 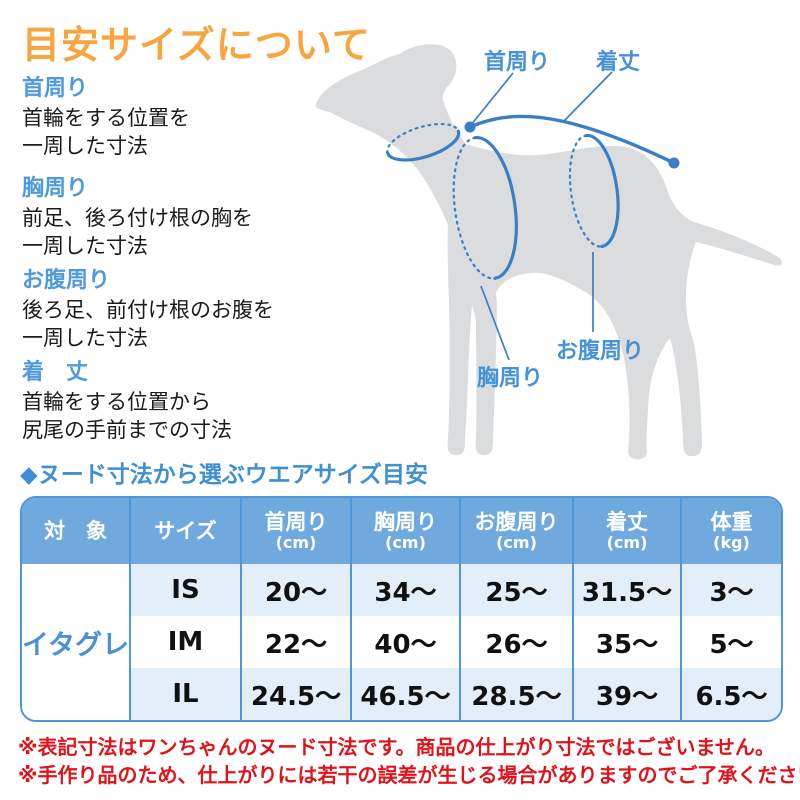 What do you see at coordinates (55, 188) in the screenshot?
I see `definition-chest-label: 胸周り` at bounding box center [55, 188].